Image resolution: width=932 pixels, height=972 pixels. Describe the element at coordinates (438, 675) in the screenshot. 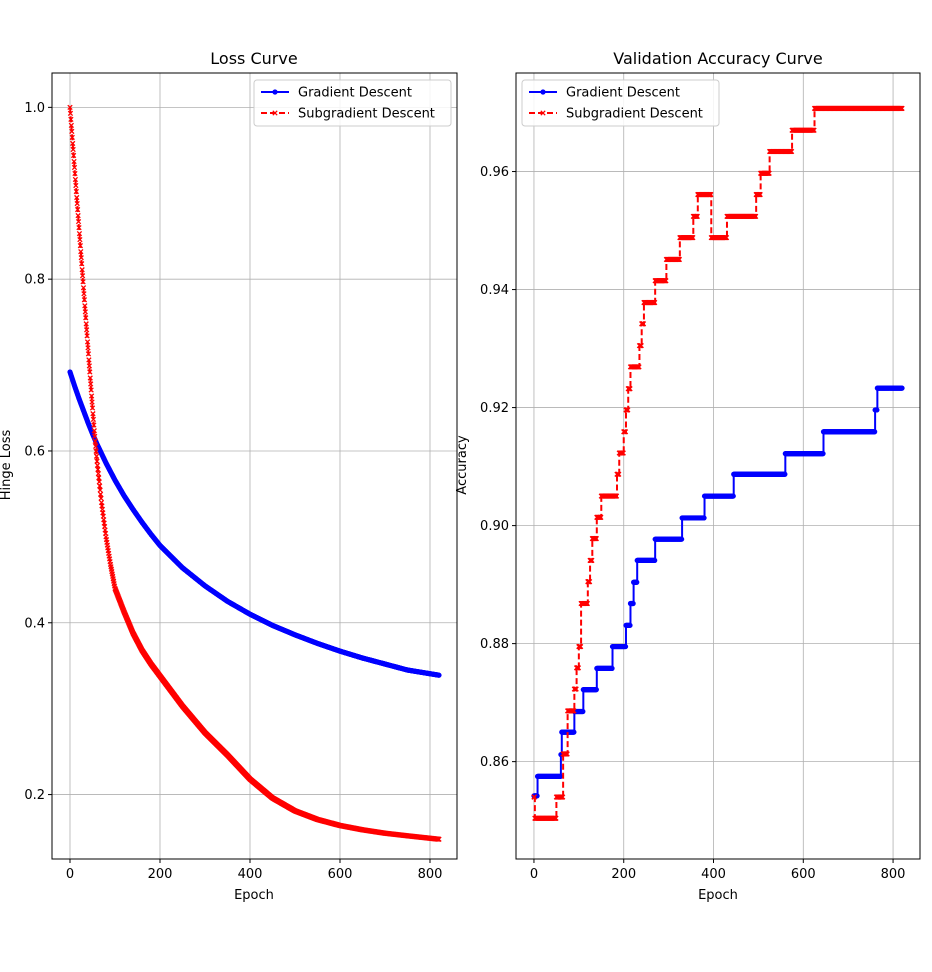

I see `loss-gradient-descent-point` at that location.